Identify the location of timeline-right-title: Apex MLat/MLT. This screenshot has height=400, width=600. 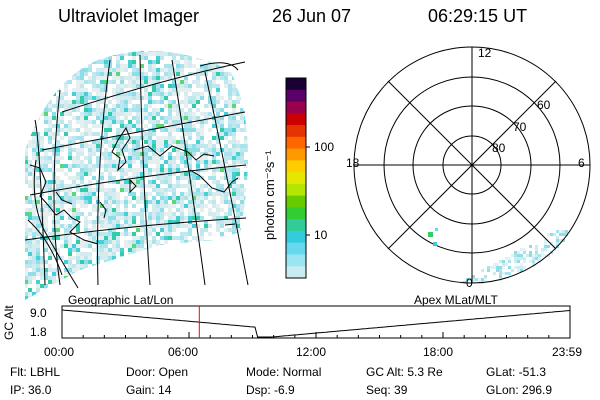
(456, 300).